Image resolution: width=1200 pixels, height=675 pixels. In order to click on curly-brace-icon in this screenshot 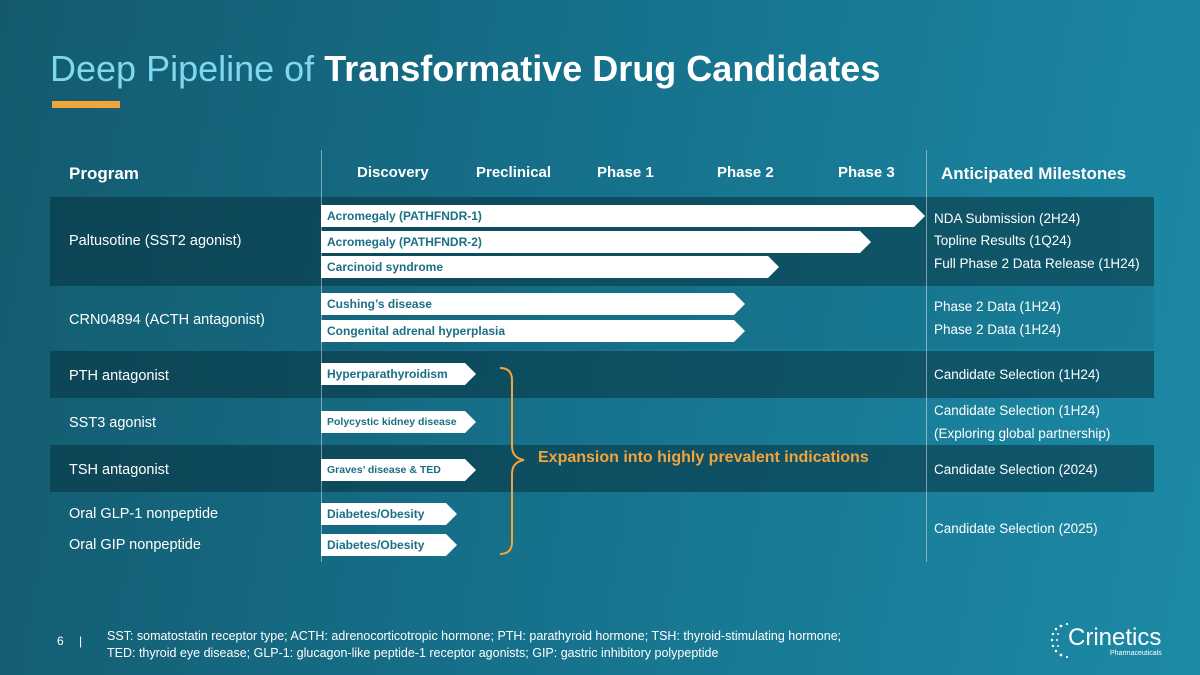, I will do `click(512, 461)`.